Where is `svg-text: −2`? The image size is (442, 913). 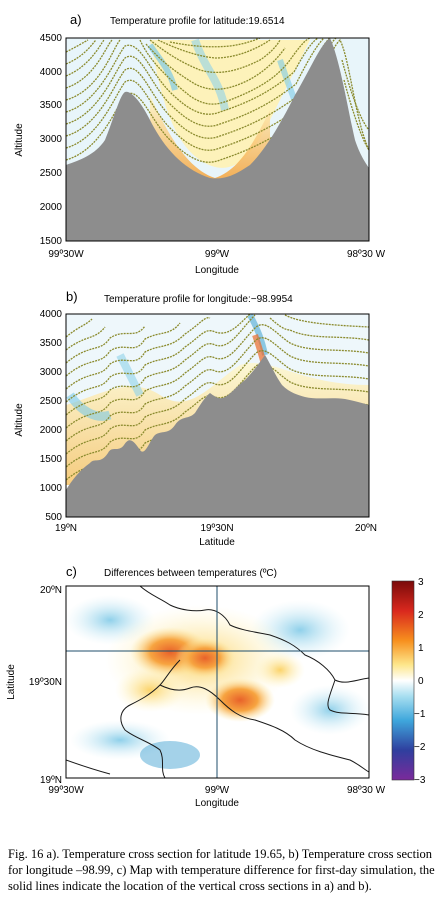 svg-text: −2 is located at coordinates (420, 747).